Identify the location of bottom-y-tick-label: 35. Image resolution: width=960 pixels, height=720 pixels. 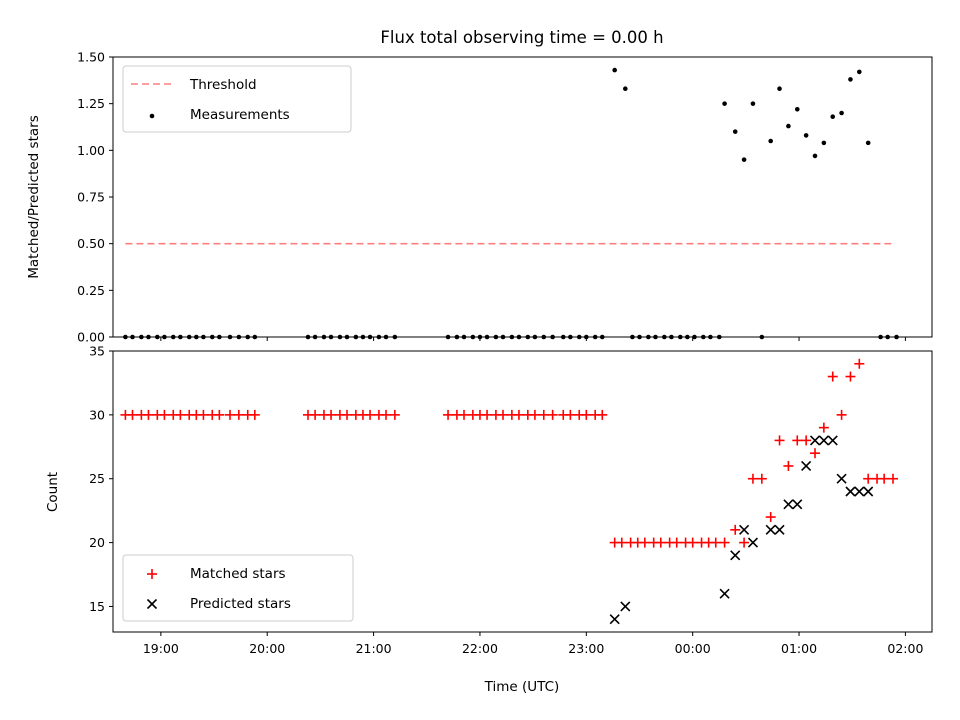
(97, 351).